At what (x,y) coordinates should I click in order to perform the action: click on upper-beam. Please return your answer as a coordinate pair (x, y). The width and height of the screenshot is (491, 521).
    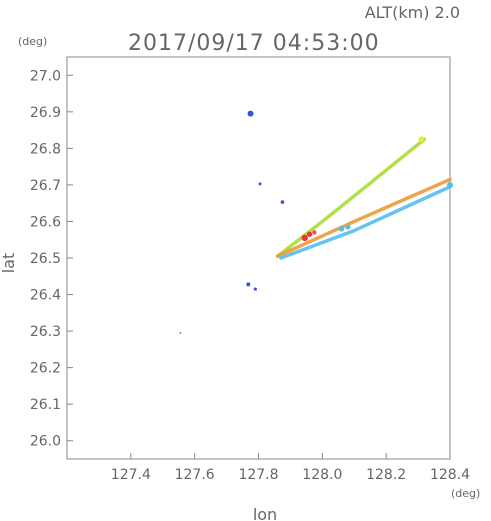
    Looking at the image, I should click on (351, 197).